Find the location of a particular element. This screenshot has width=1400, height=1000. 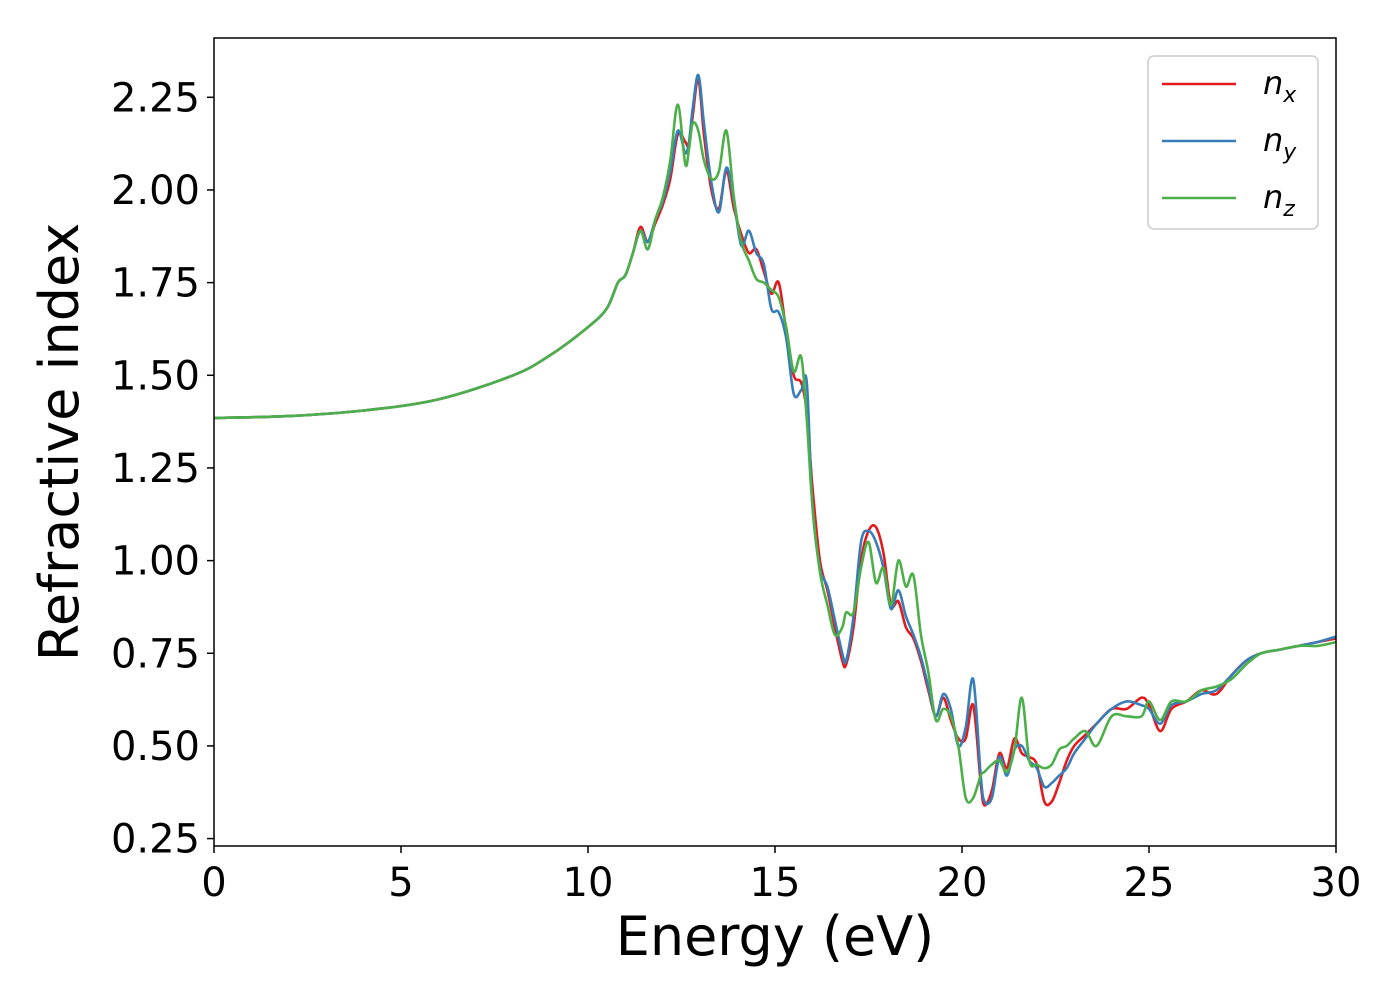

legend-box is located at coordinates (1233, 142).